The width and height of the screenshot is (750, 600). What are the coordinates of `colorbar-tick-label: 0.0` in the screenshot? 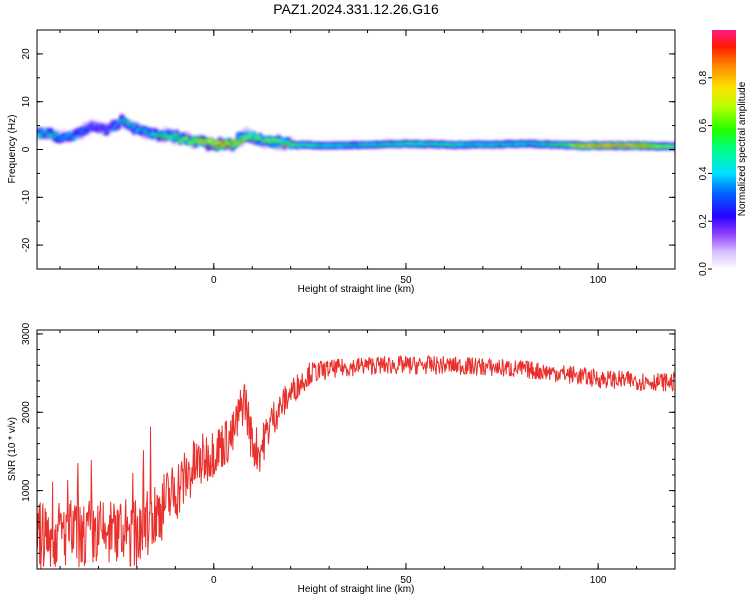 It's located at (703, 269).